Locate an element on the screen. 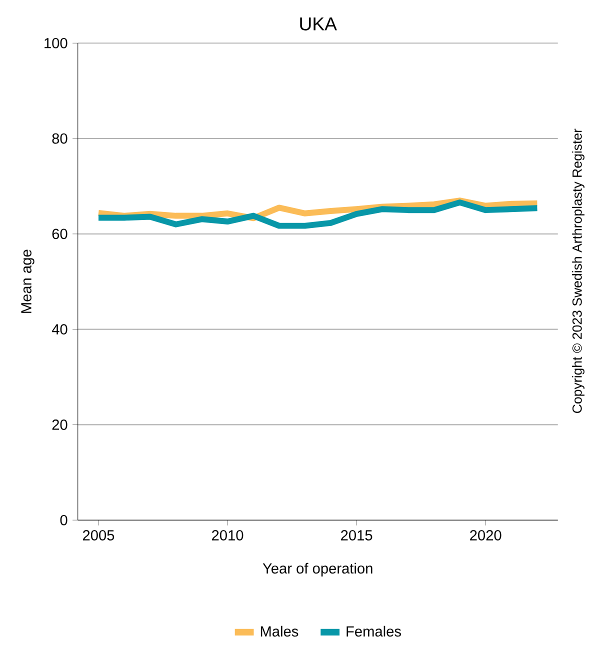 The width and height of the screenshot is (600, 649). text: Copyright © 2023 Swedish Arthroplasty Register is located at coordinates (578, 270).